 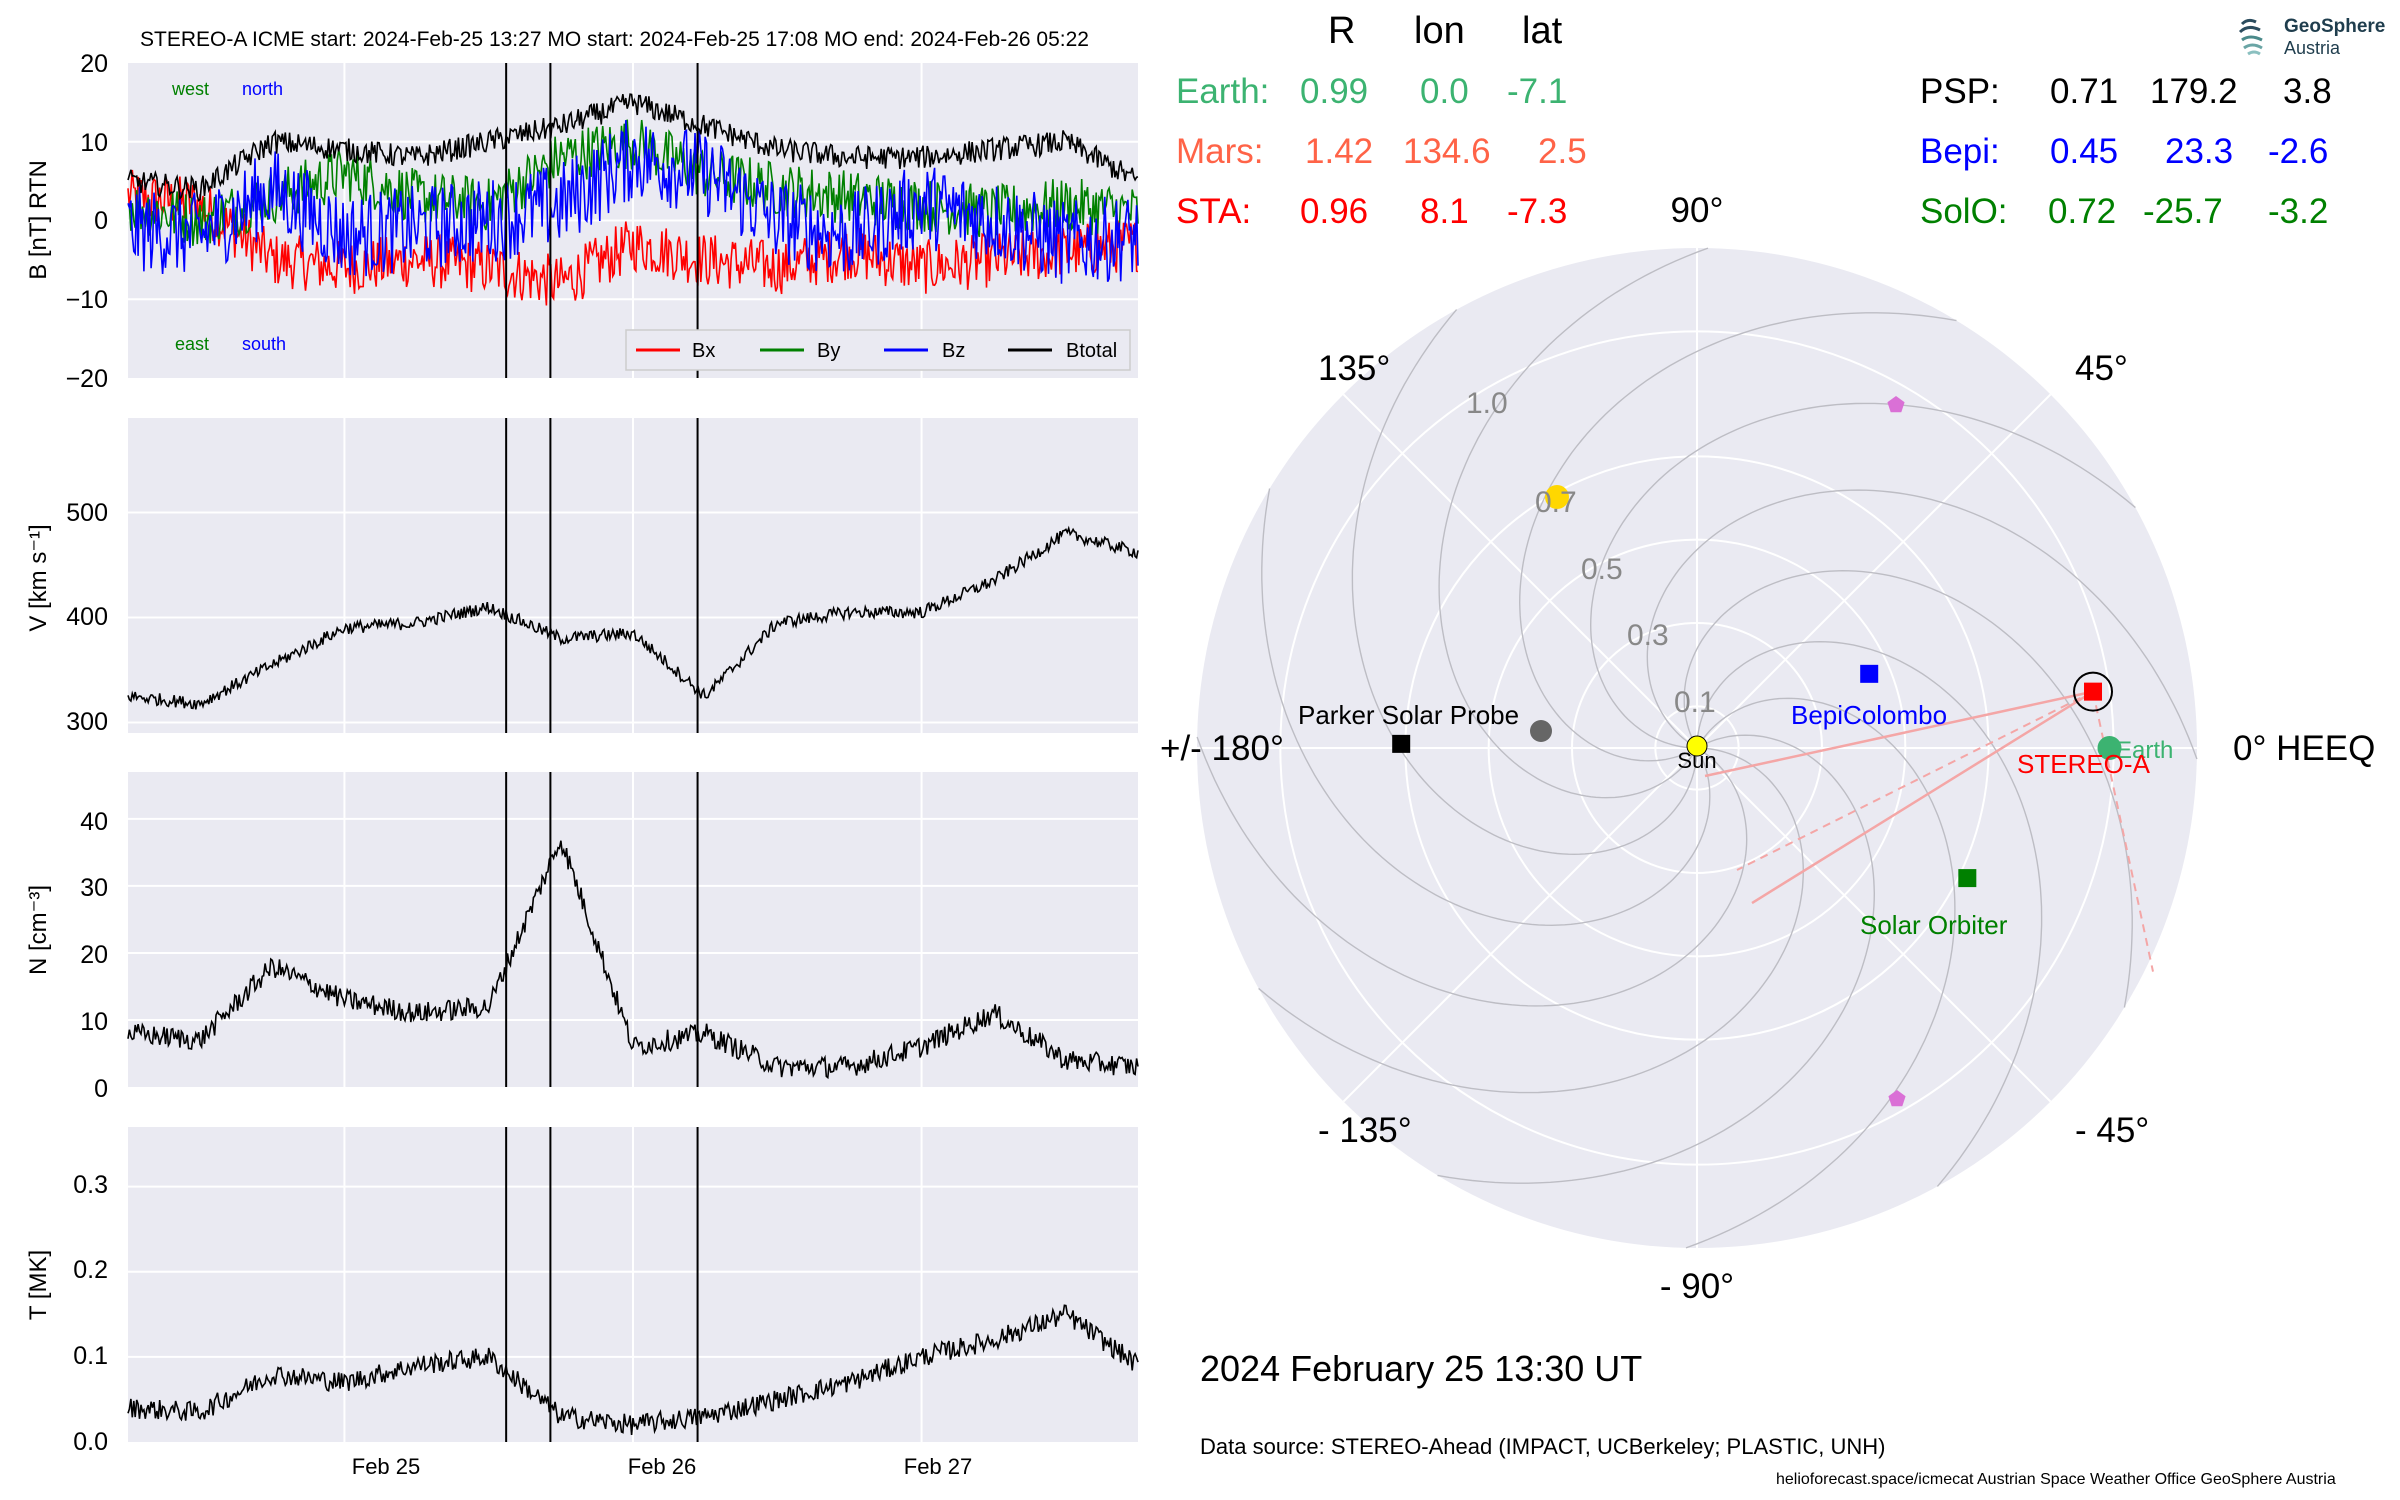 I want to click on ytick-n-0: 0, so click(x=101, y=1089).